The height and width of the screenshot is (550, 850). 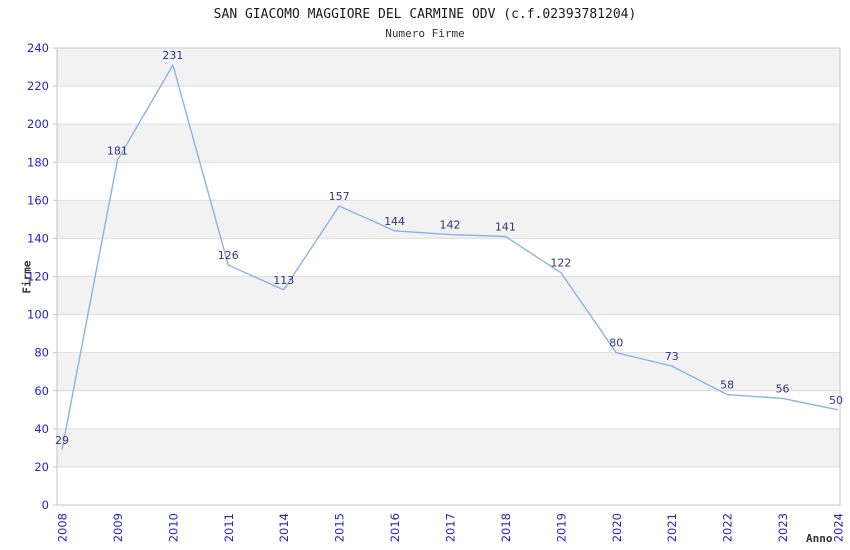 What do you see at coordinates (339, 196) in the screenshot?
I see `data-point-label: 157` at bounding box center [339, 196].